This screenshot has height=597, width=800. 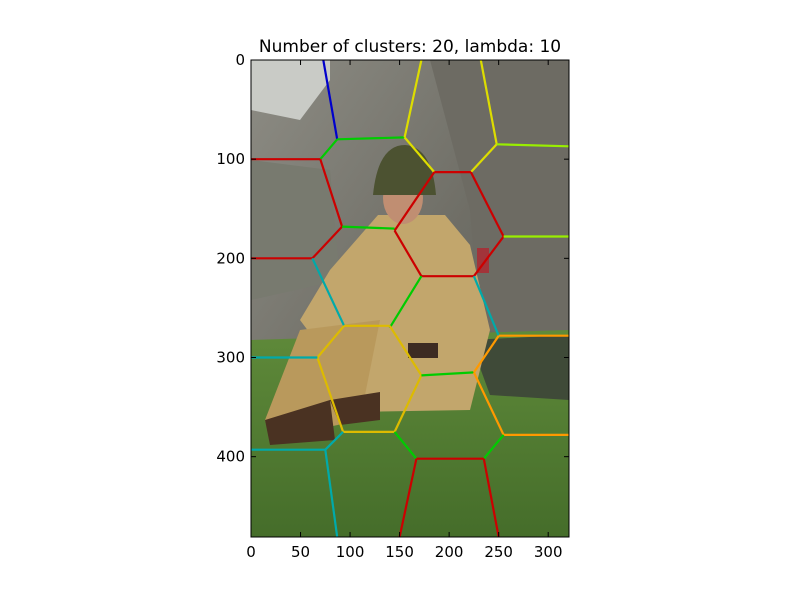 I want to click on y-tick-label-2: 200, so click(x=230, y=258).